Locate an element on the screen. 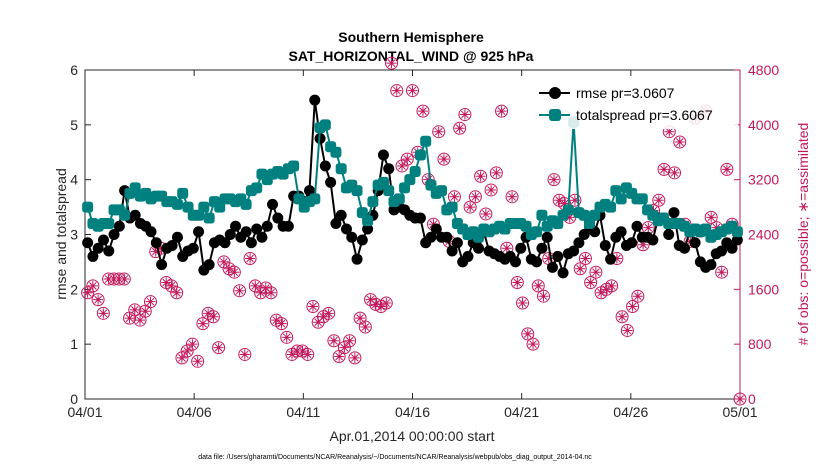  y-tick-label: 6 is located at coordinates (74, 70).